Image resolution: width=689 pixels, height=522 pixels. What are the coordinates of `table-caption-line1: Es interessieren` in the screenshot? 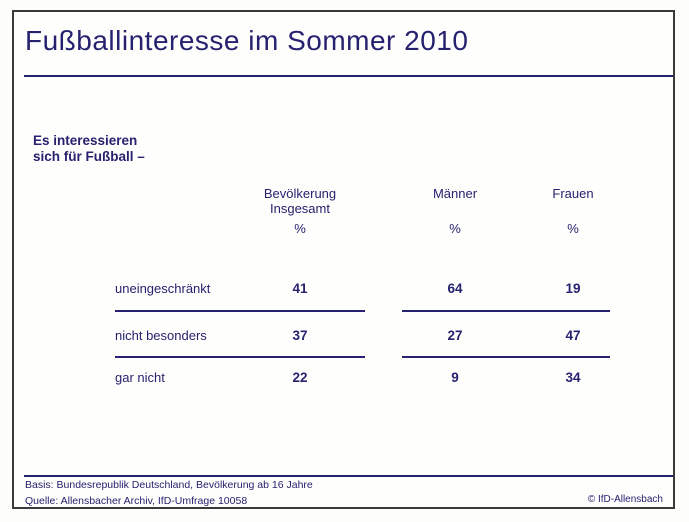 It's located at (85, 140).